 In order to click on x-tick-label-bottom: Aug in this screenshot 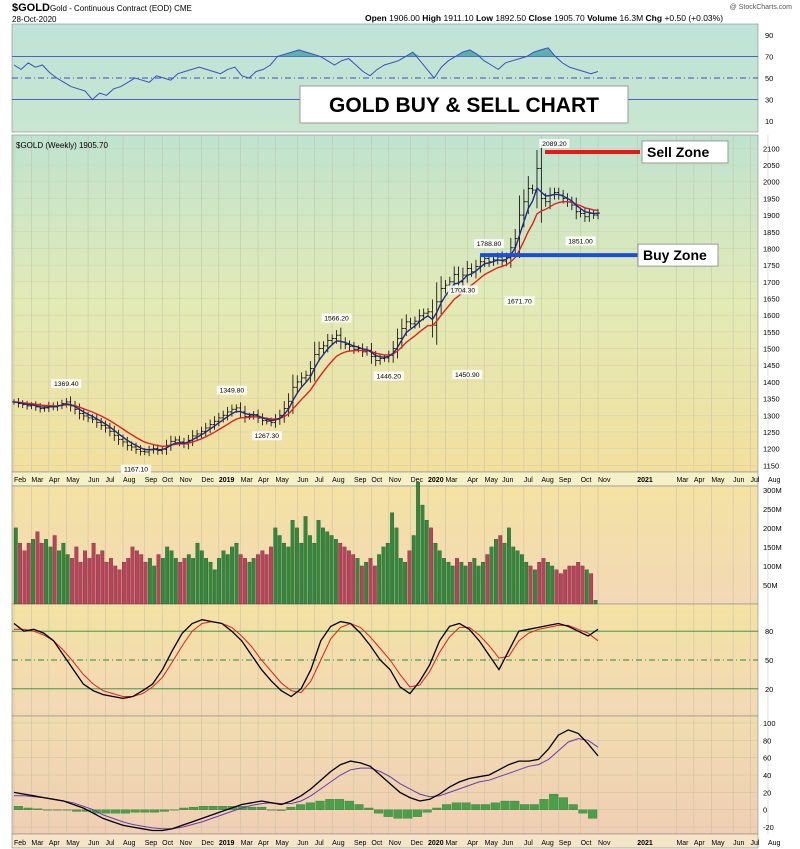, I will do `click(129, 843)`.